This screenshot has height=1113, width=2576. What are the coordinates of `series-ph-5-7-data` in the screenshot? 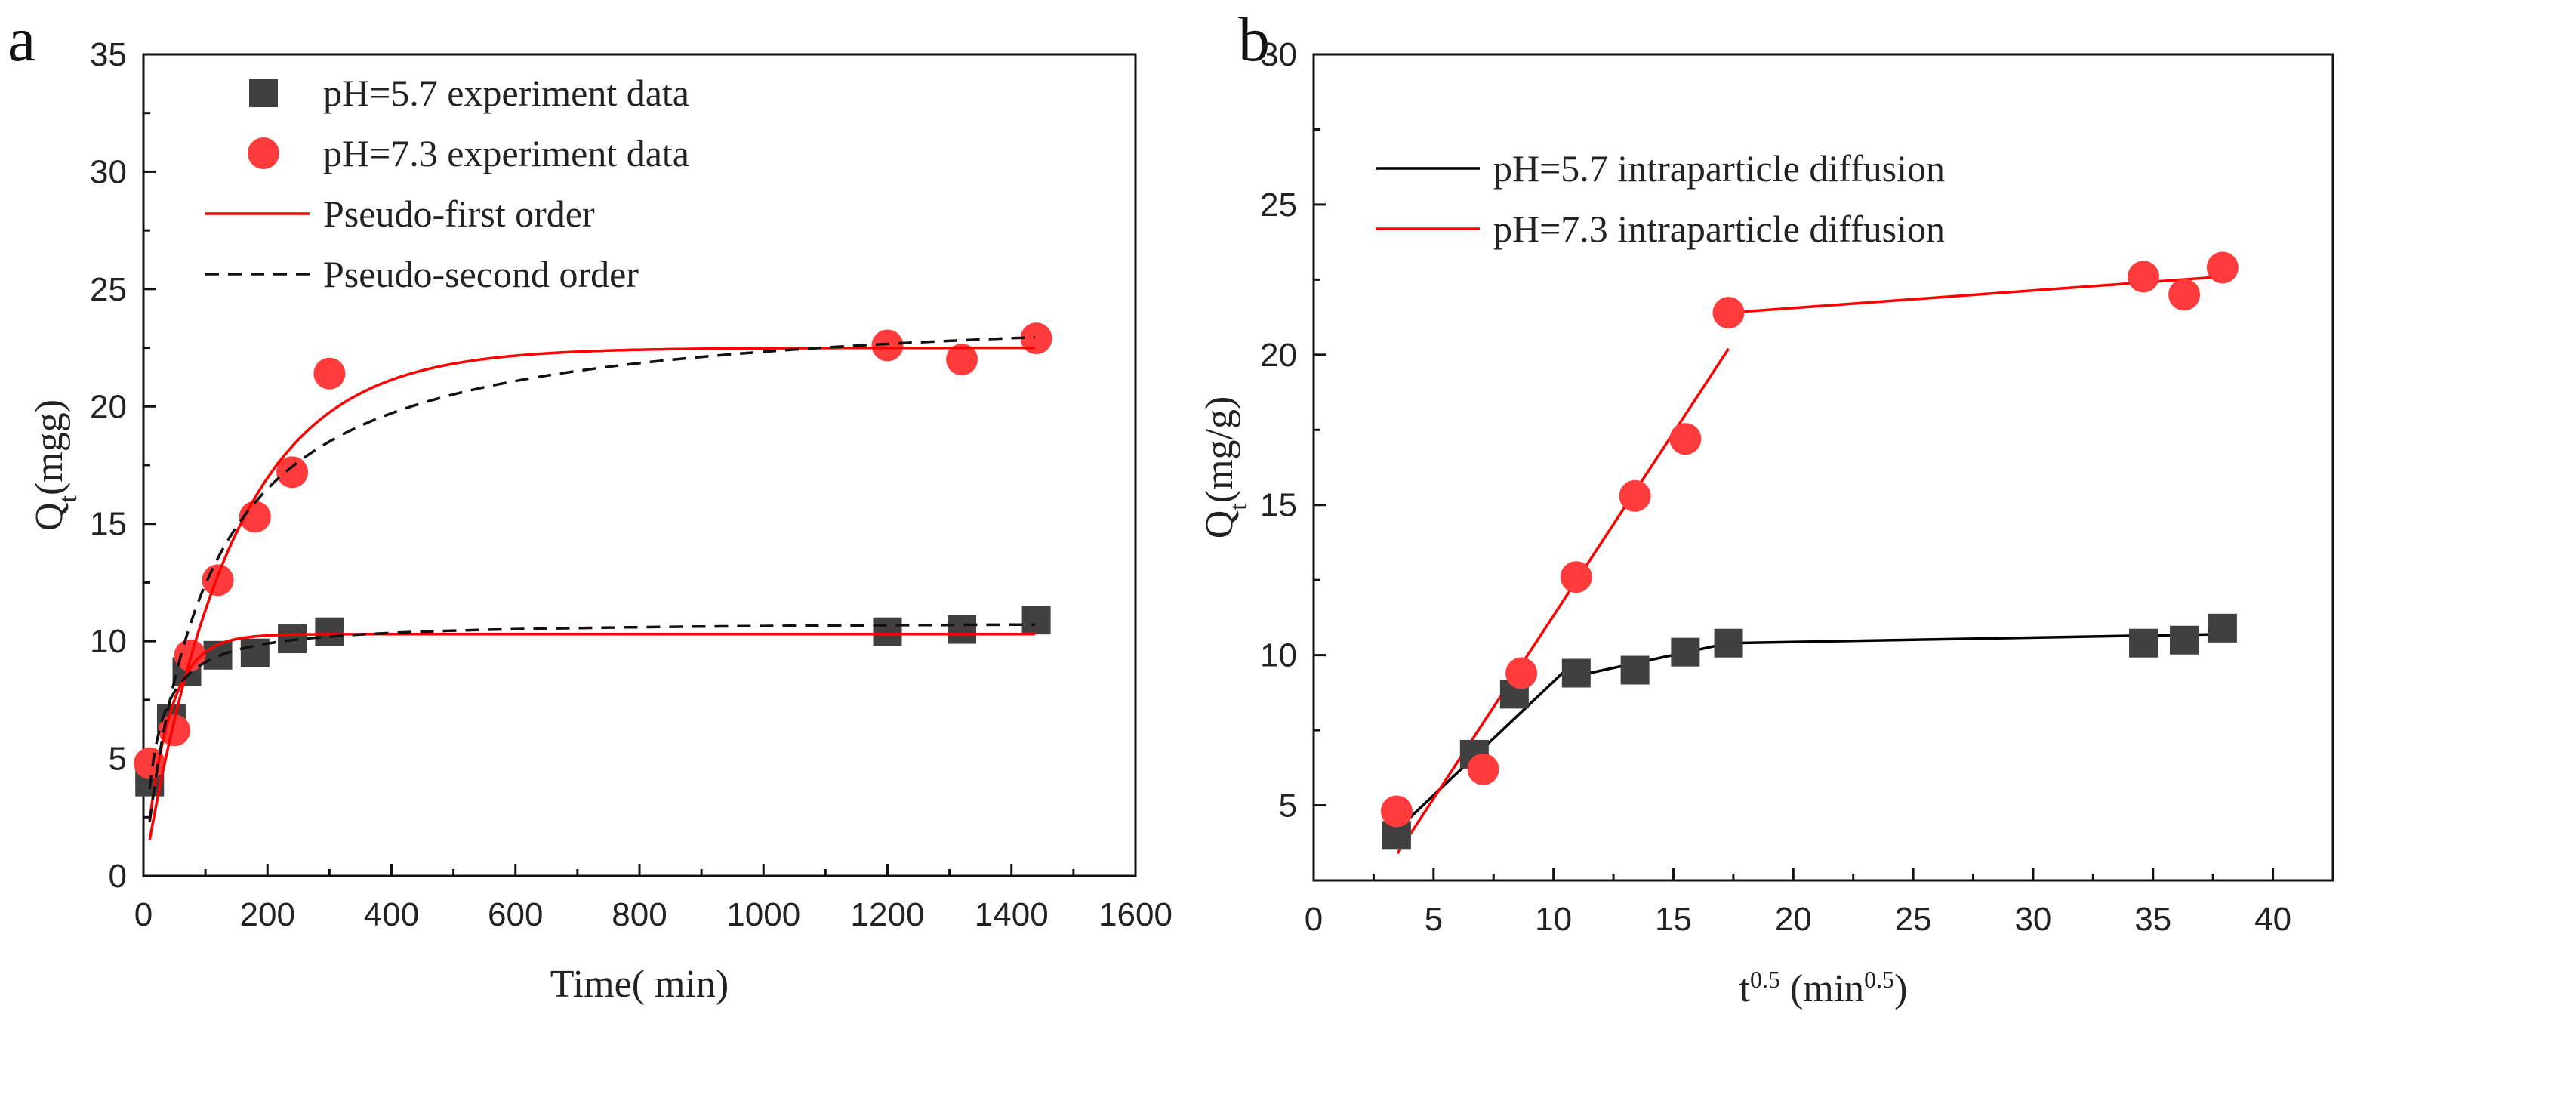 It's located at (1809, 731).